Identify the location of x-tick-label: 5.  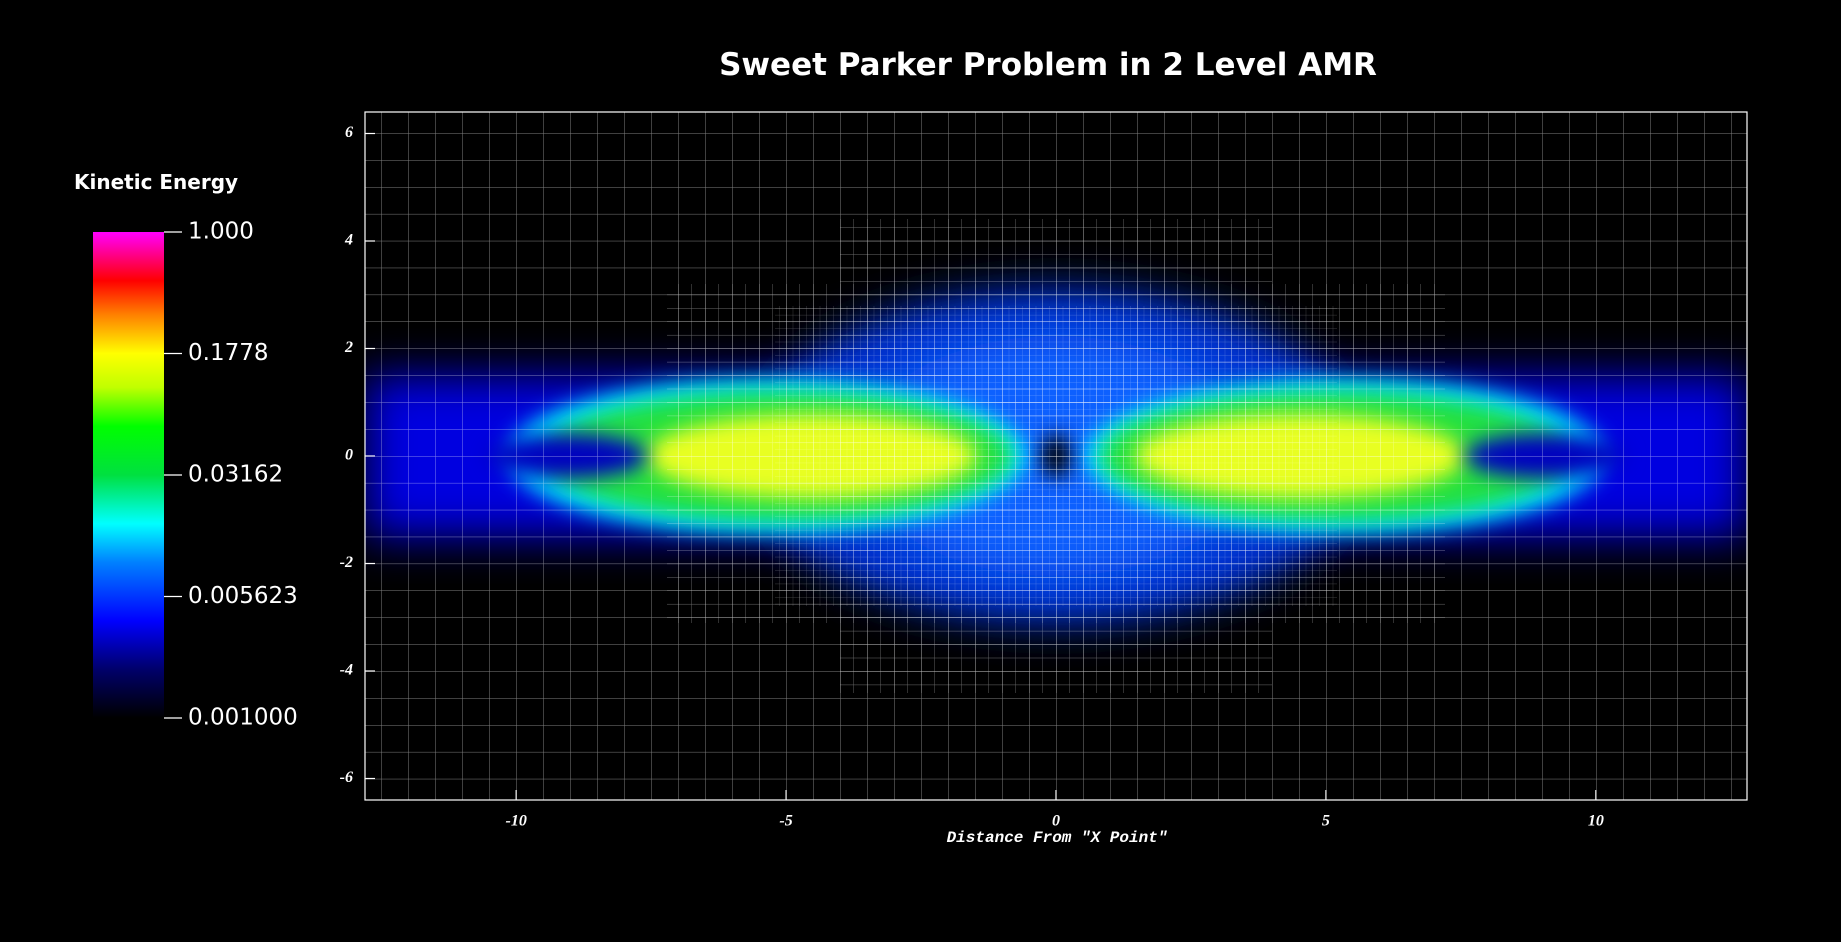
(1326, 821).